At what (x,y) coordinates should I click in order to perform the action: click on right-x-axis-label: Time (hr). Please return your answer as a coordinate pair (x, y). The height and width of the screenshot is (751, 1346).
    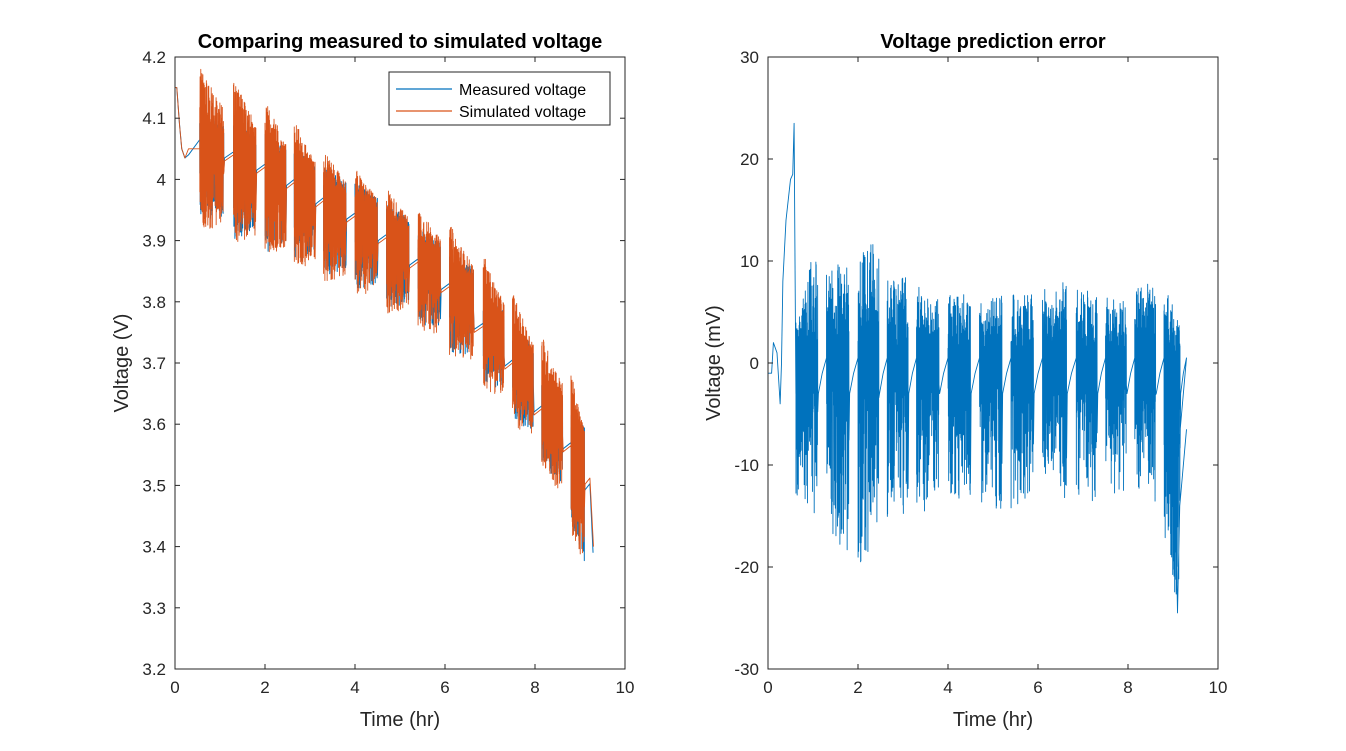
    Looking at the image, I should click on (993, 720).